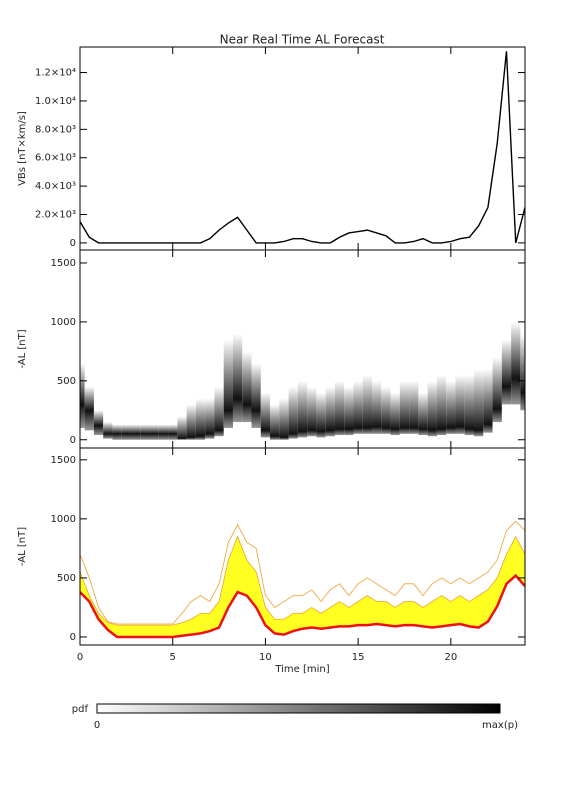 The height and width of the screenshot is (792, 576). What do you see at coordinates (173, 657) in the screenshot?
I see `x-tick-label: 5` at bounding box center [173, 657].